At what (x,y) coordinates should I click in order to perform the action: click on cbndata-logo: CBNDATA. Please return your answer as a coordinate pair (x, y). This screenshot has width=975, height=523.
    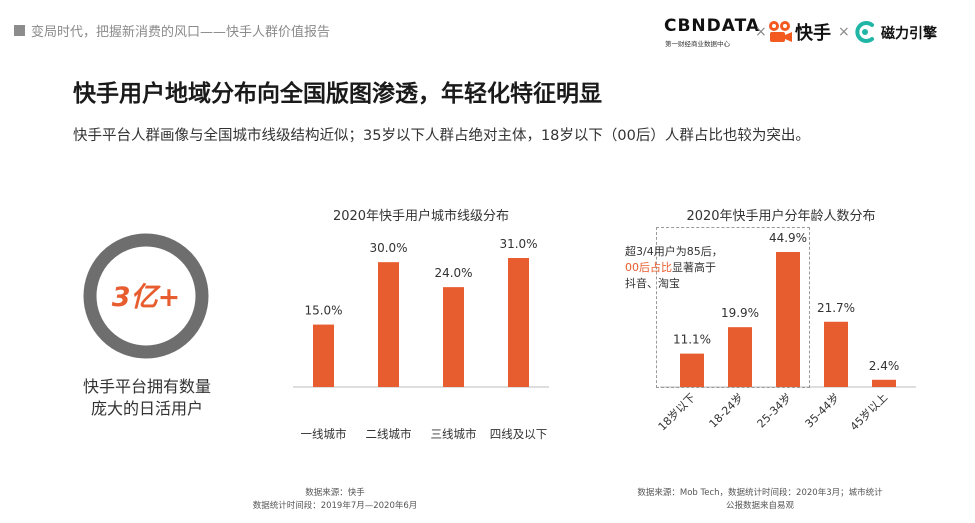
    Looking at the image, I should click on (712, 26).